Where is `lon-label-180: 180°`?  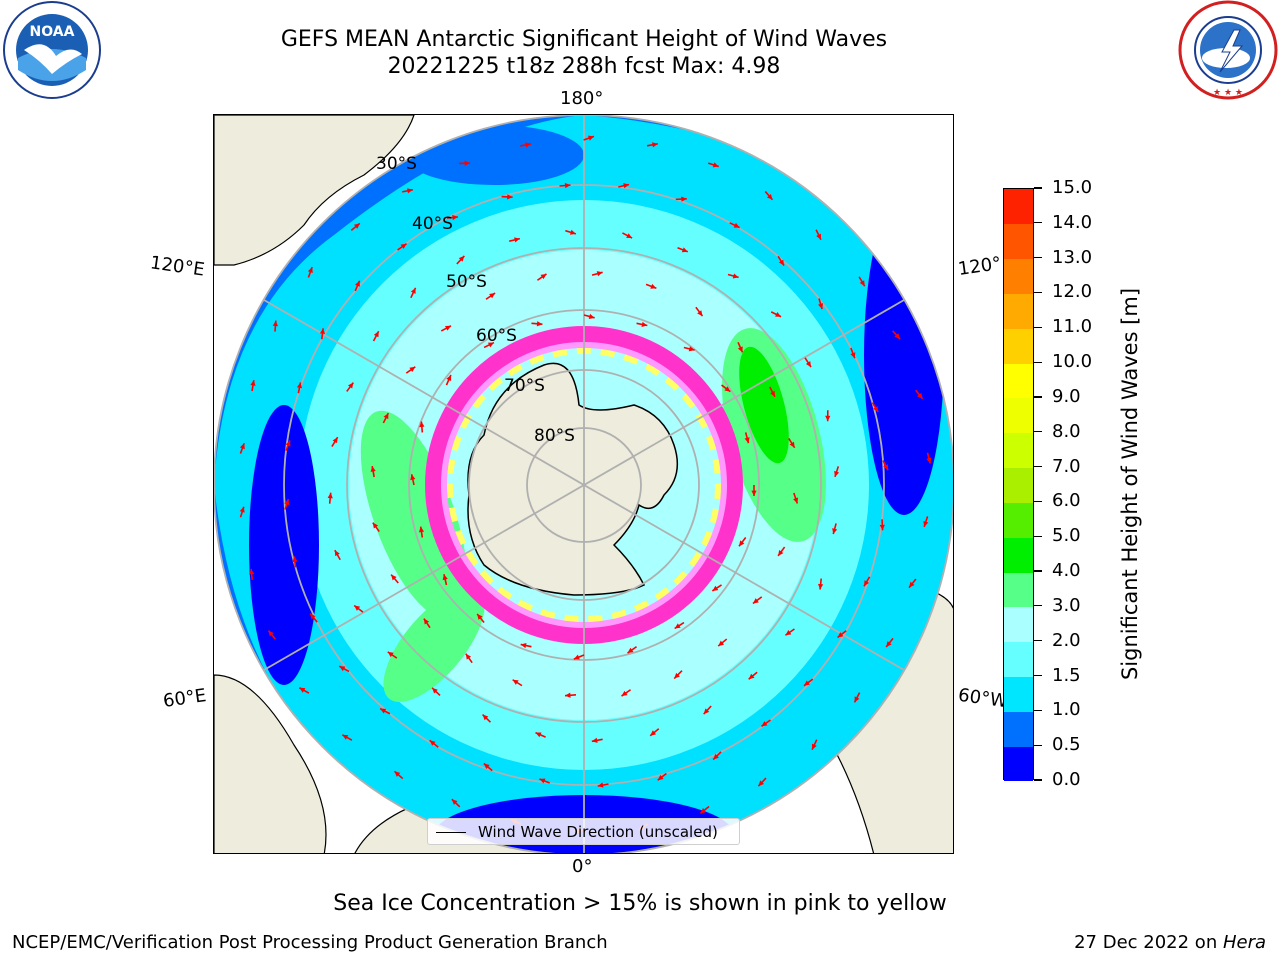 lon-label-180: 180° is located at coordinates (582, 98).